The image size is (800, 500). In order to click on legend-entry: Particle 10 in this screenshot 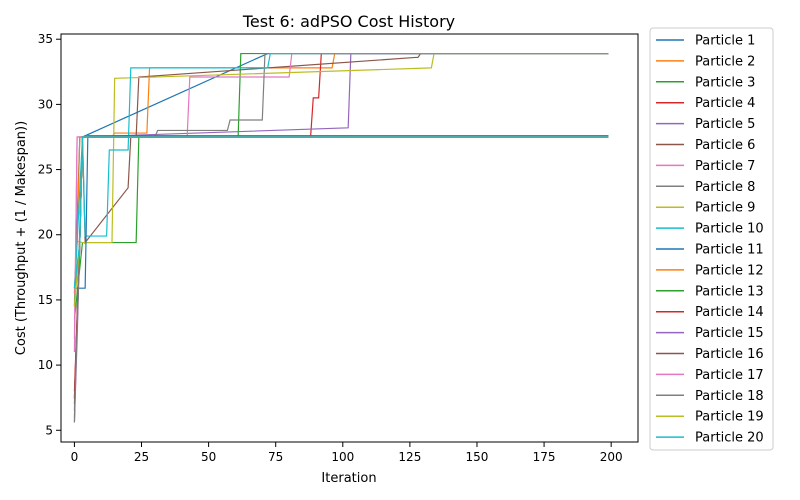, I will do `click(729, 229)`.